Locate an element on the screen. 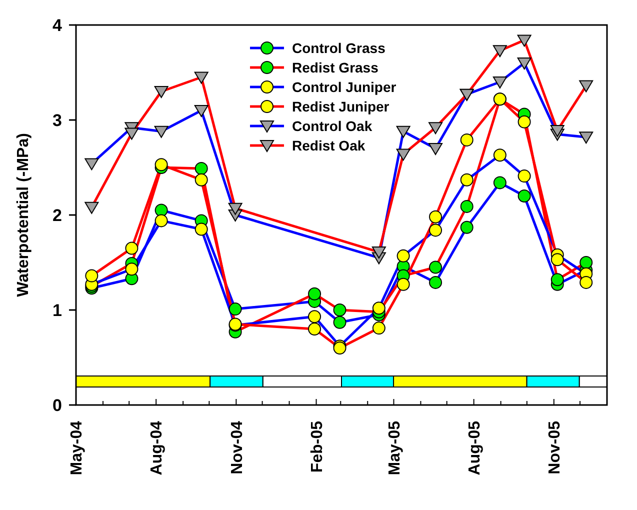 This screenshot has height=510, width=637. x-tick-label: Aug-05 is located at coordinates (475, 448).